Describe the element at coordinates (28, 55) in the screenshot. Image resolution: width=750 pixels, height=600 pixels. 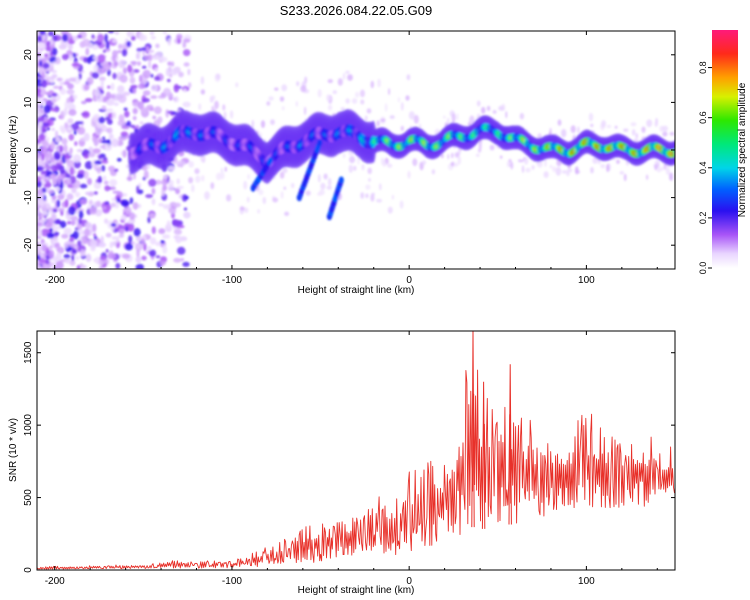
I see `y-tick-label: 20` at that location.